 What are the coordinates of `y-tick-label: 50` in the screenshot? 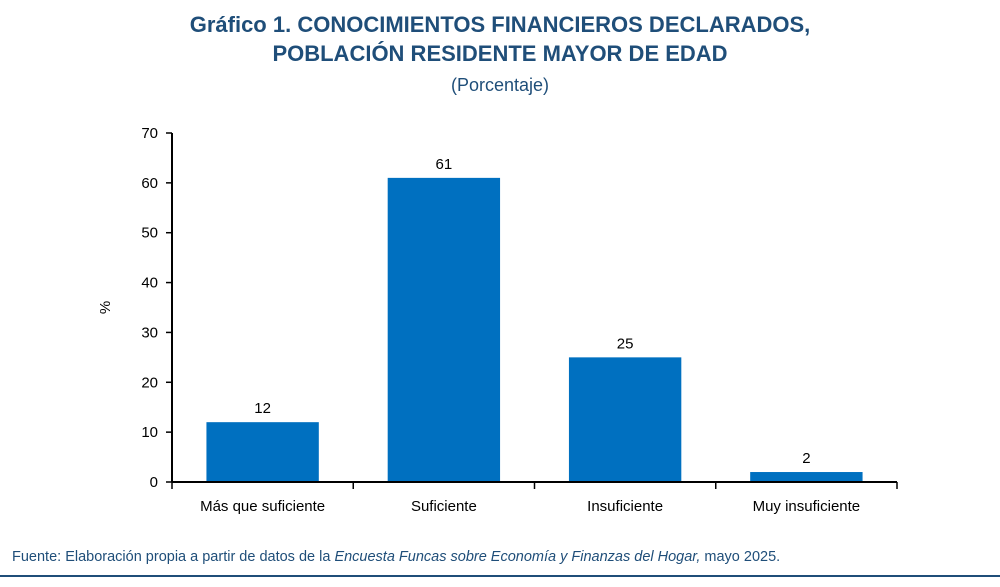 It's located at (149, 233).